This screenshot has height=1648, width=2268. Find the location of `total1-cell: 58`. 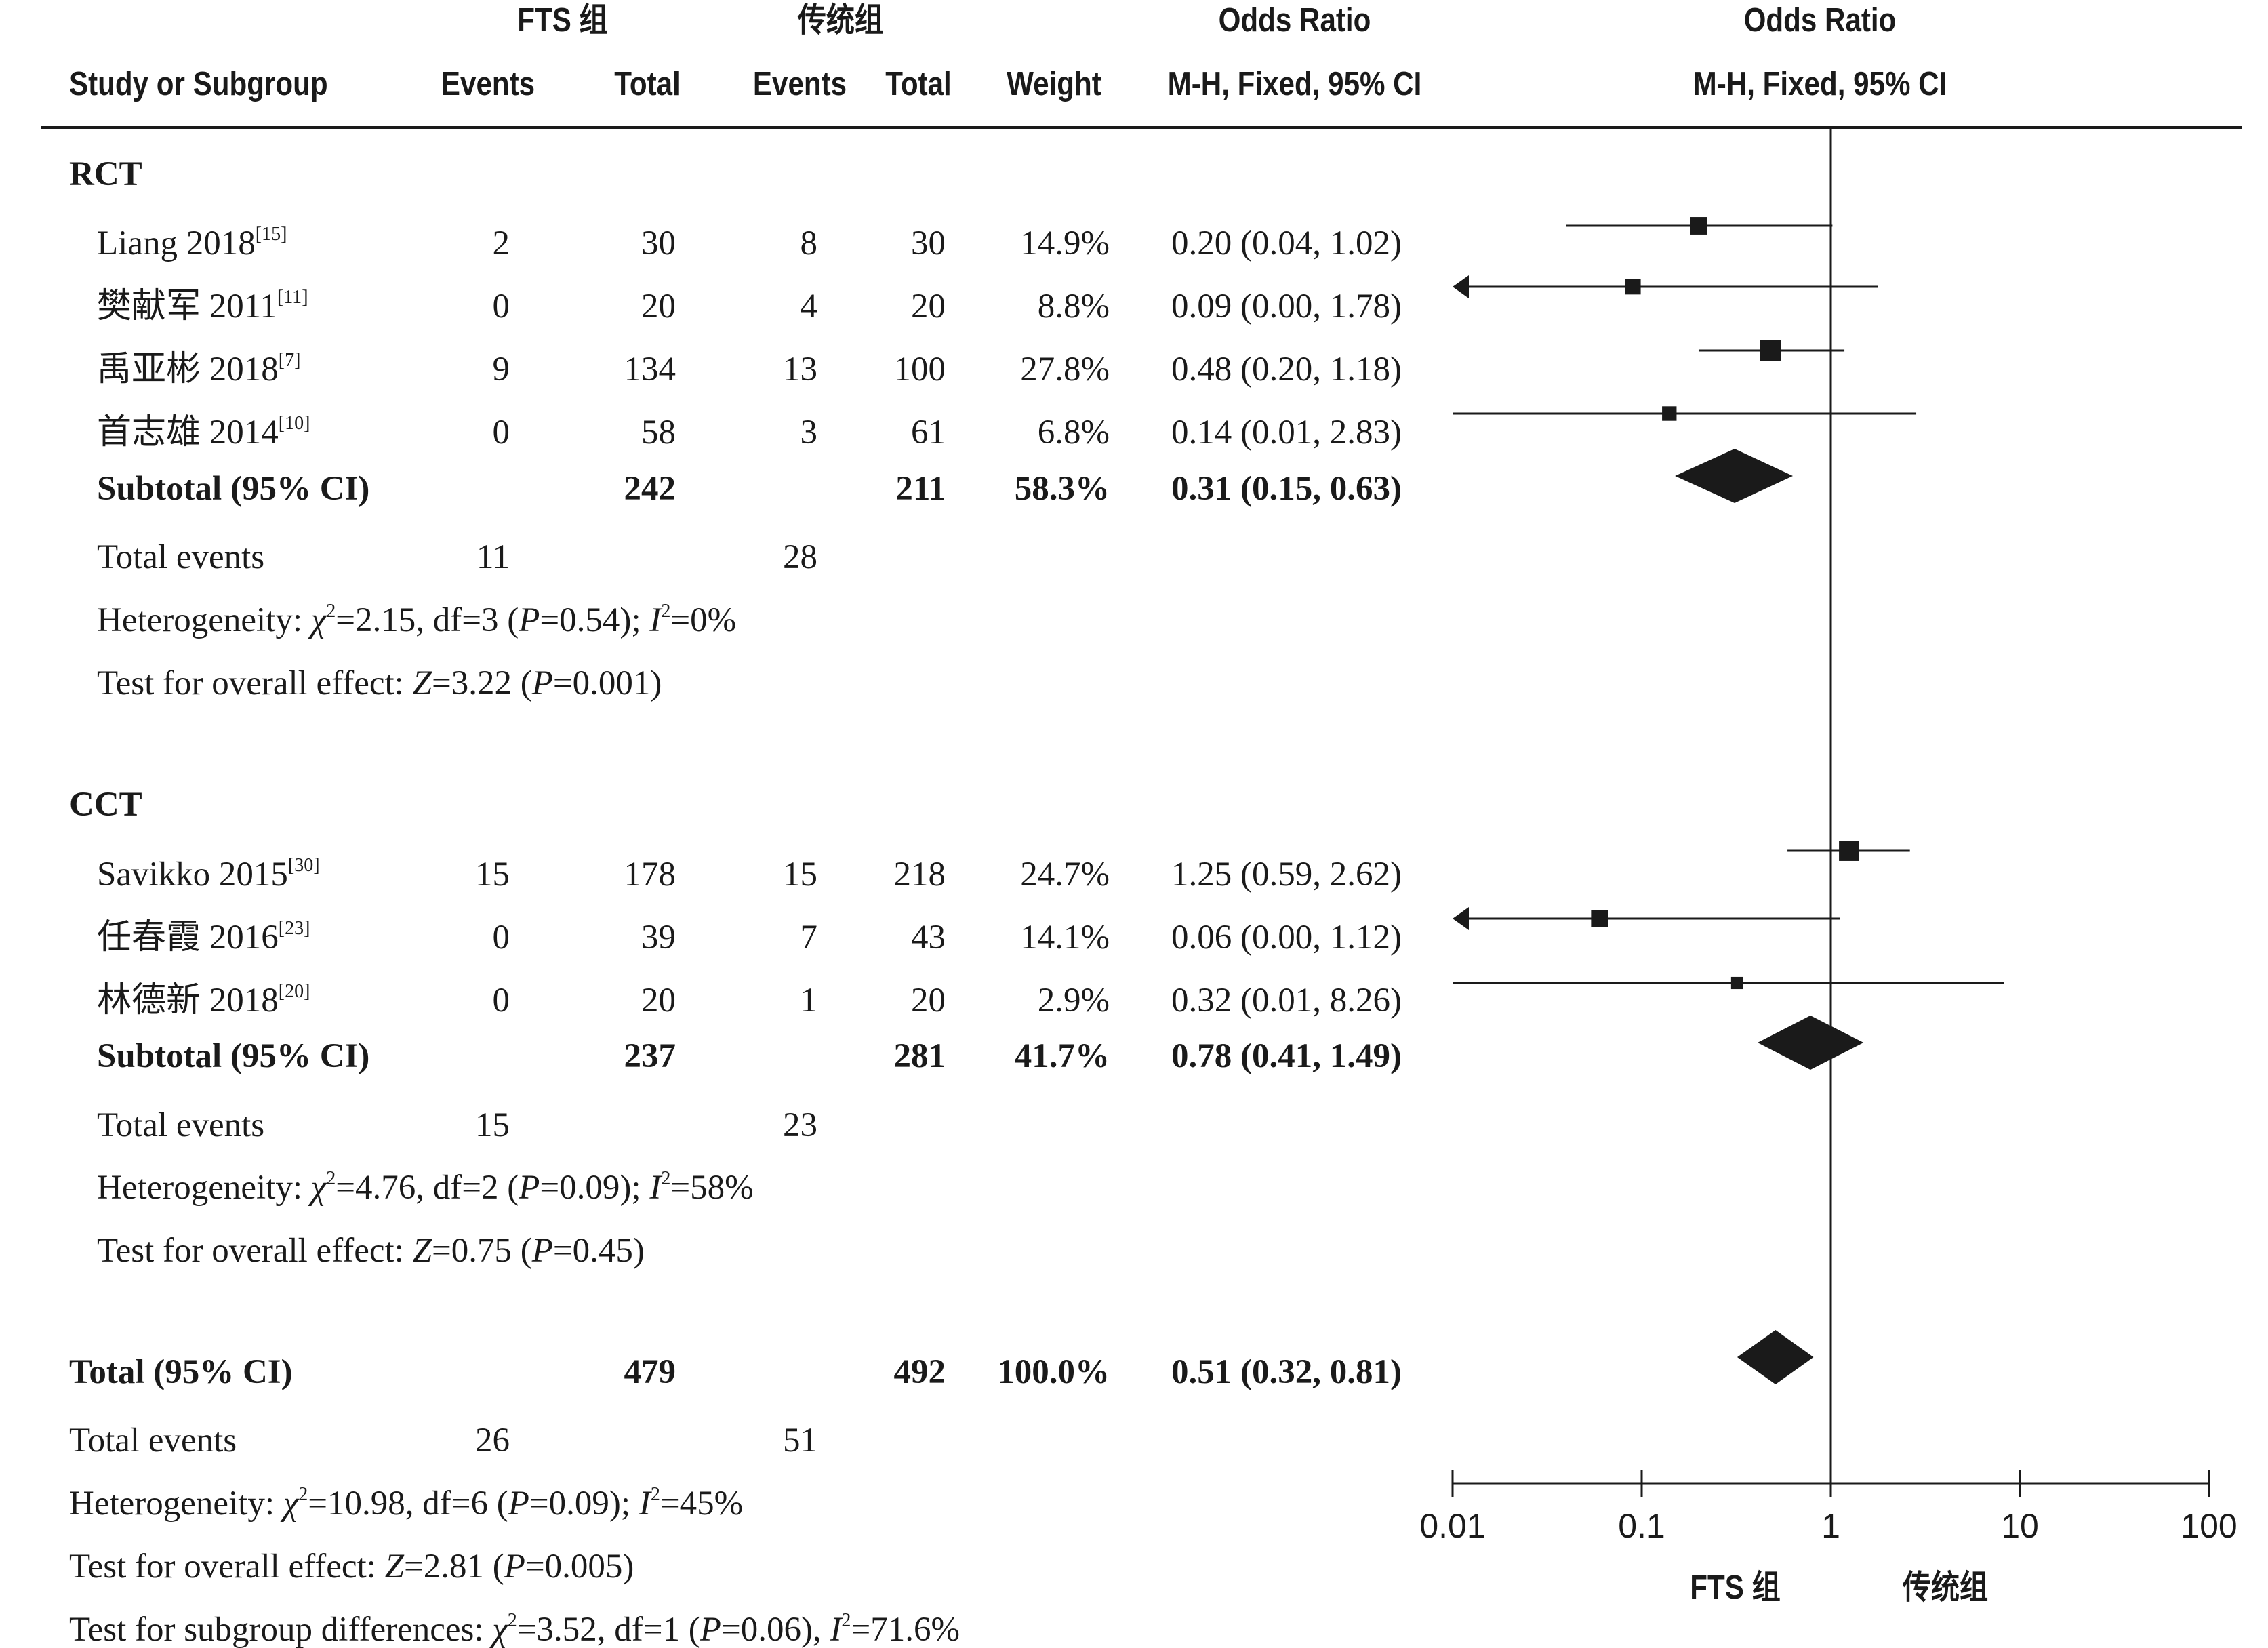

total1-cell: 58 is located at coordinates (658, 432).